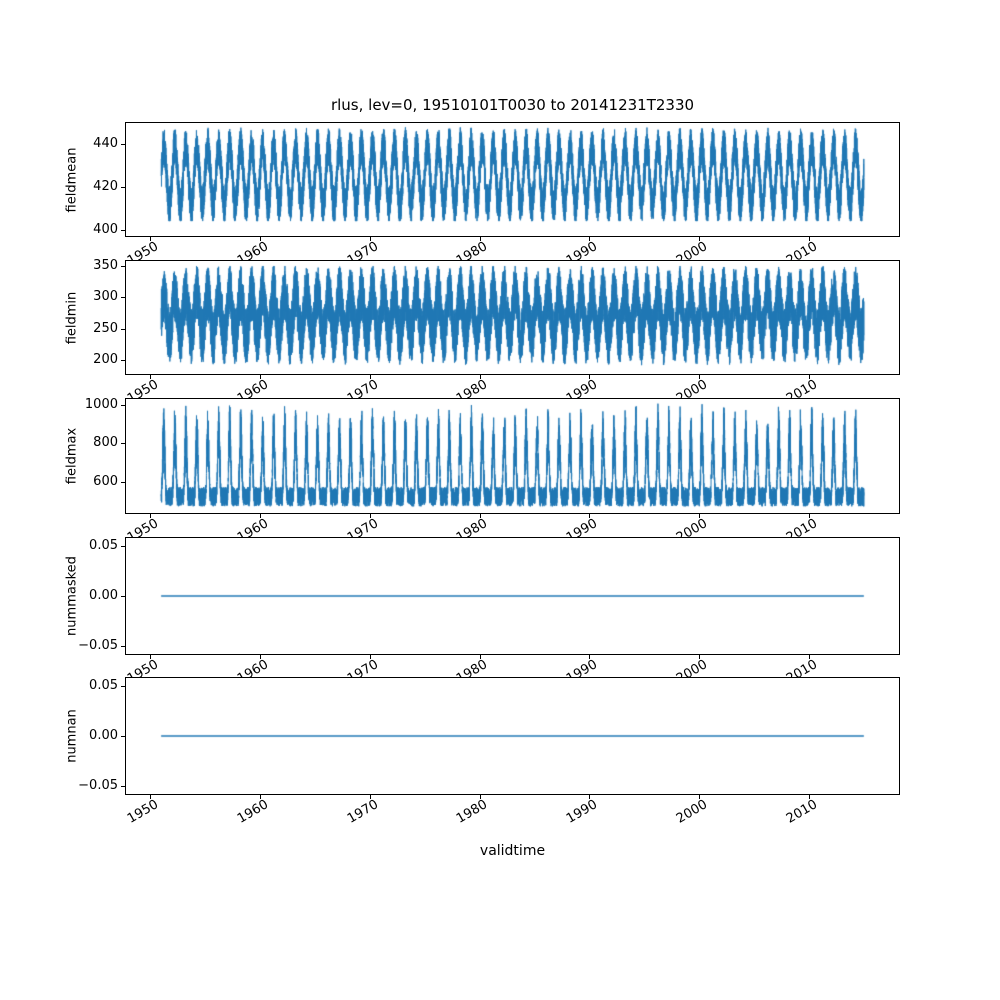 This screenshot has width=1000, height=1000. Describe the element at coordinates (72, 179) in the screenshot. I see `y-axis-label-fieldmean: fieldmean` at that location.